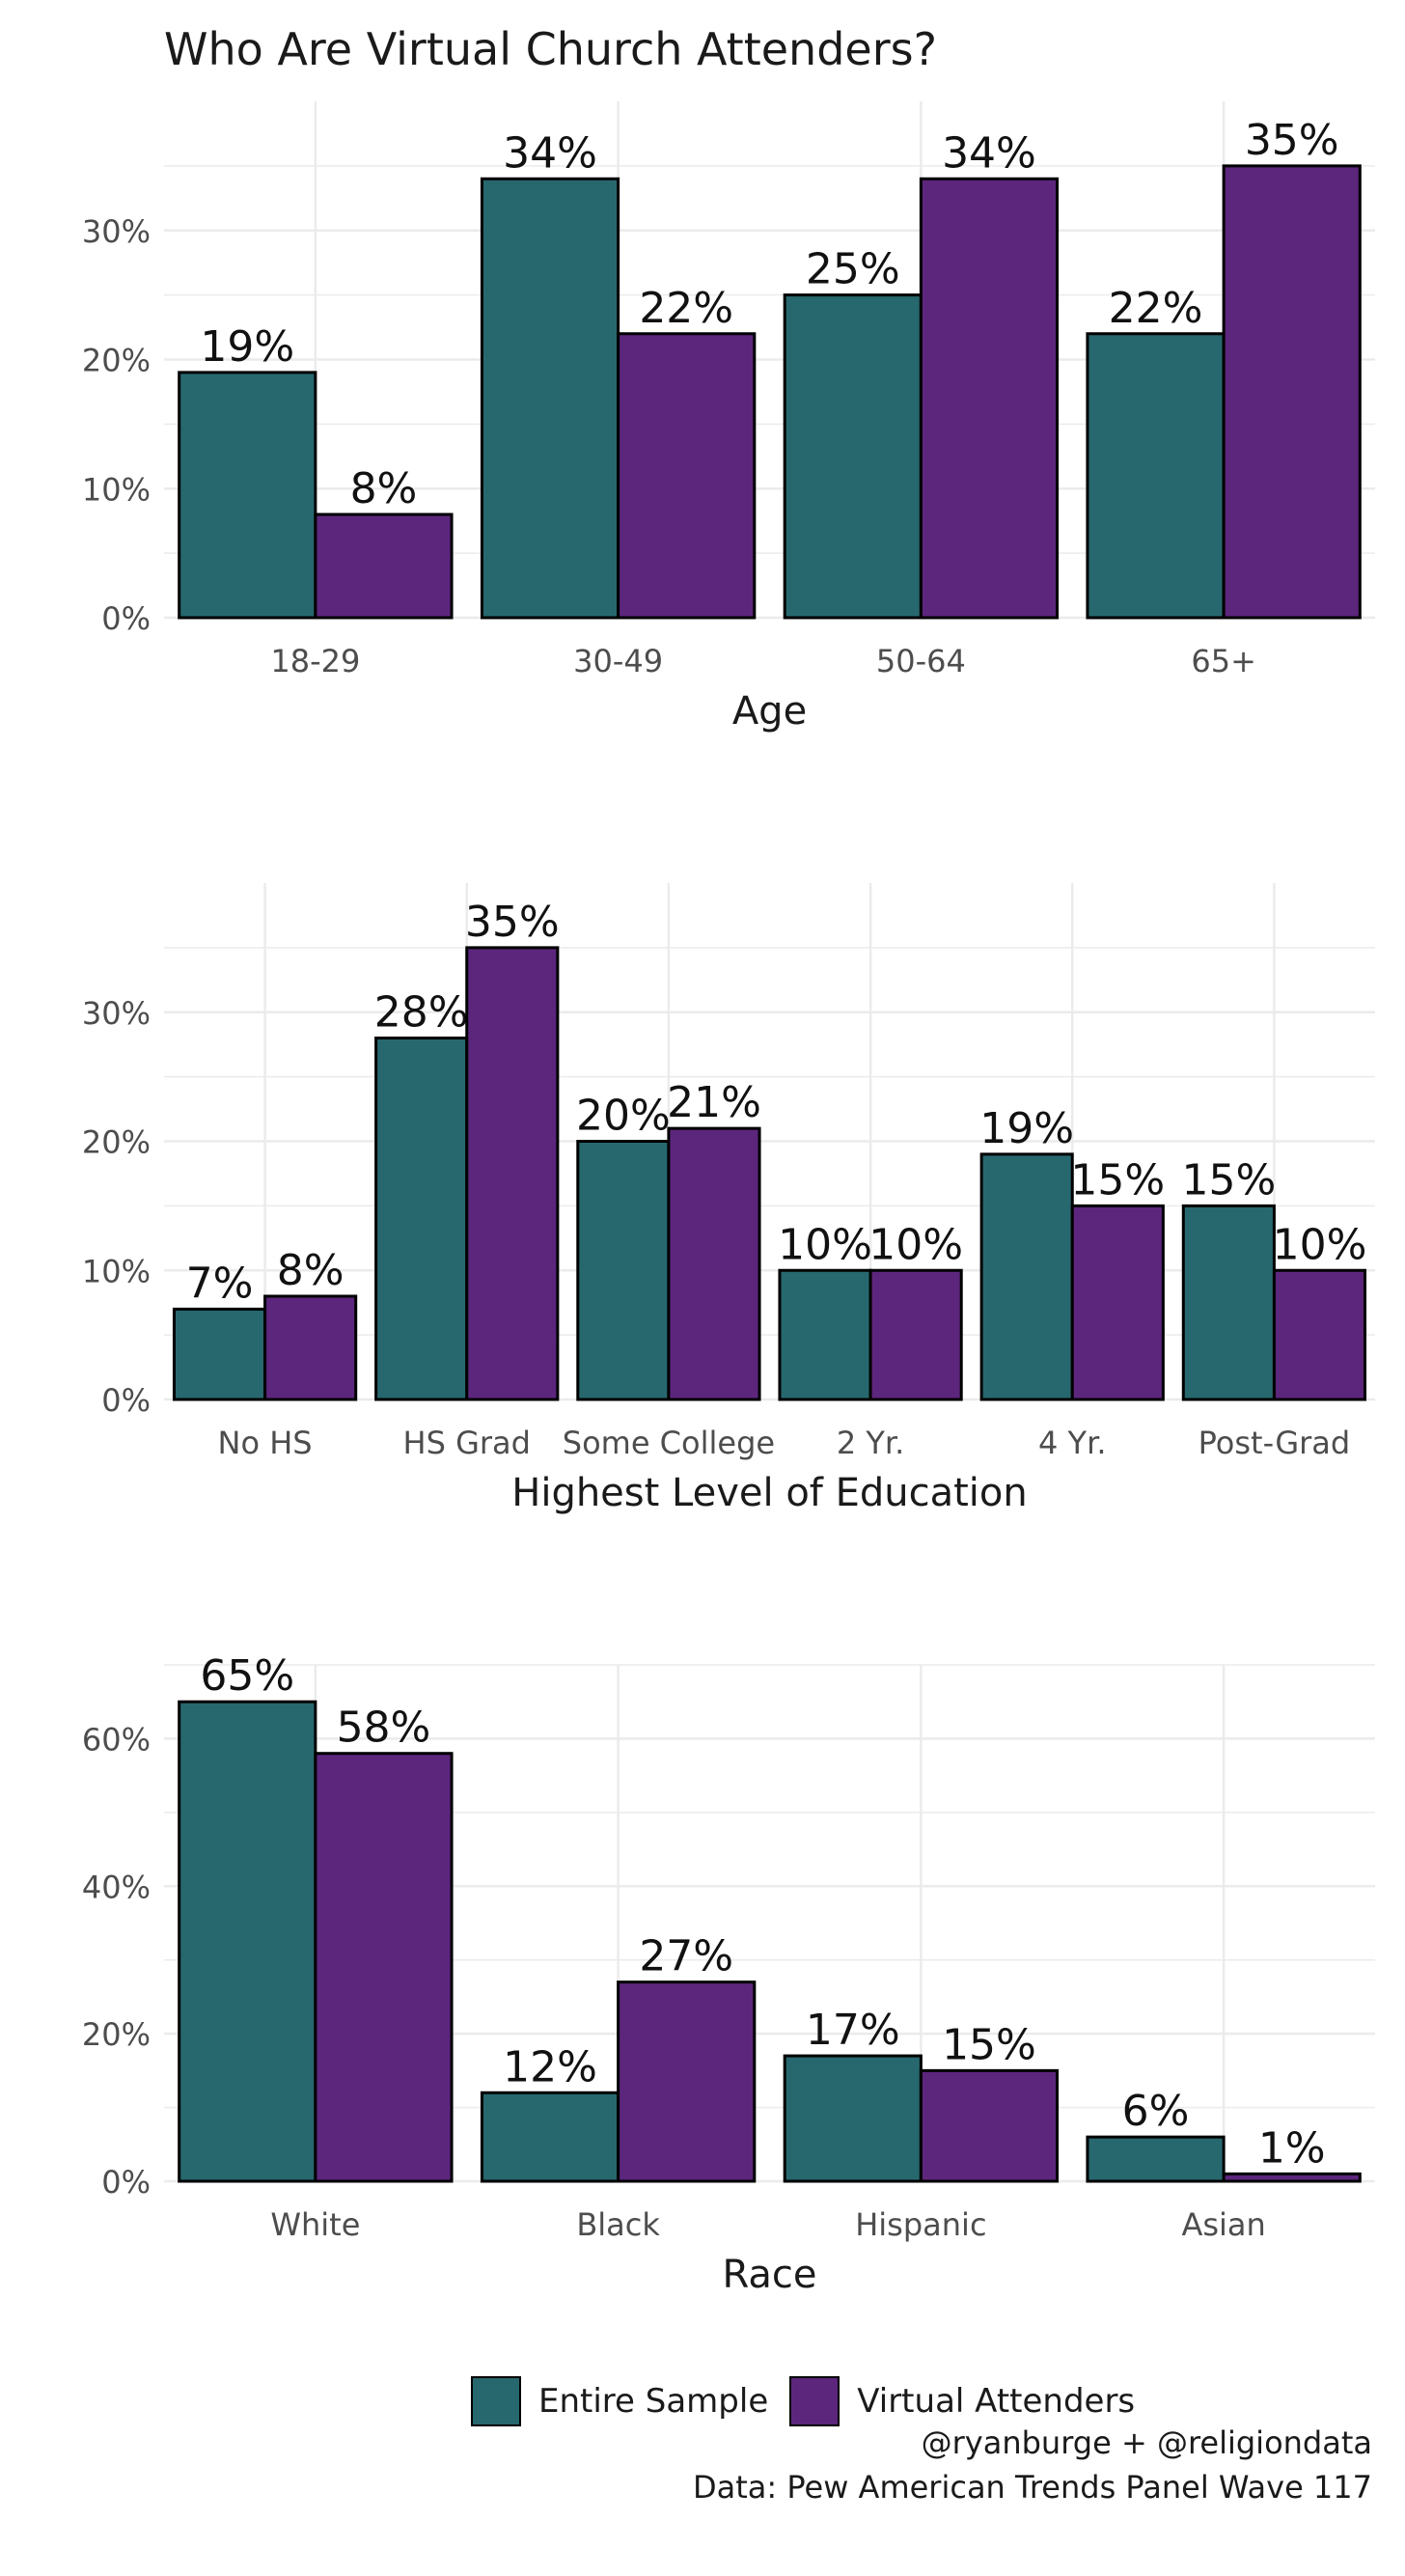 The width and height of the screenshot is (1405, 2576). What do you see at coordinates (618, 2224) in the screenshot?
I see `race-xtick-label: Black` at bounding box center [618, 2224].